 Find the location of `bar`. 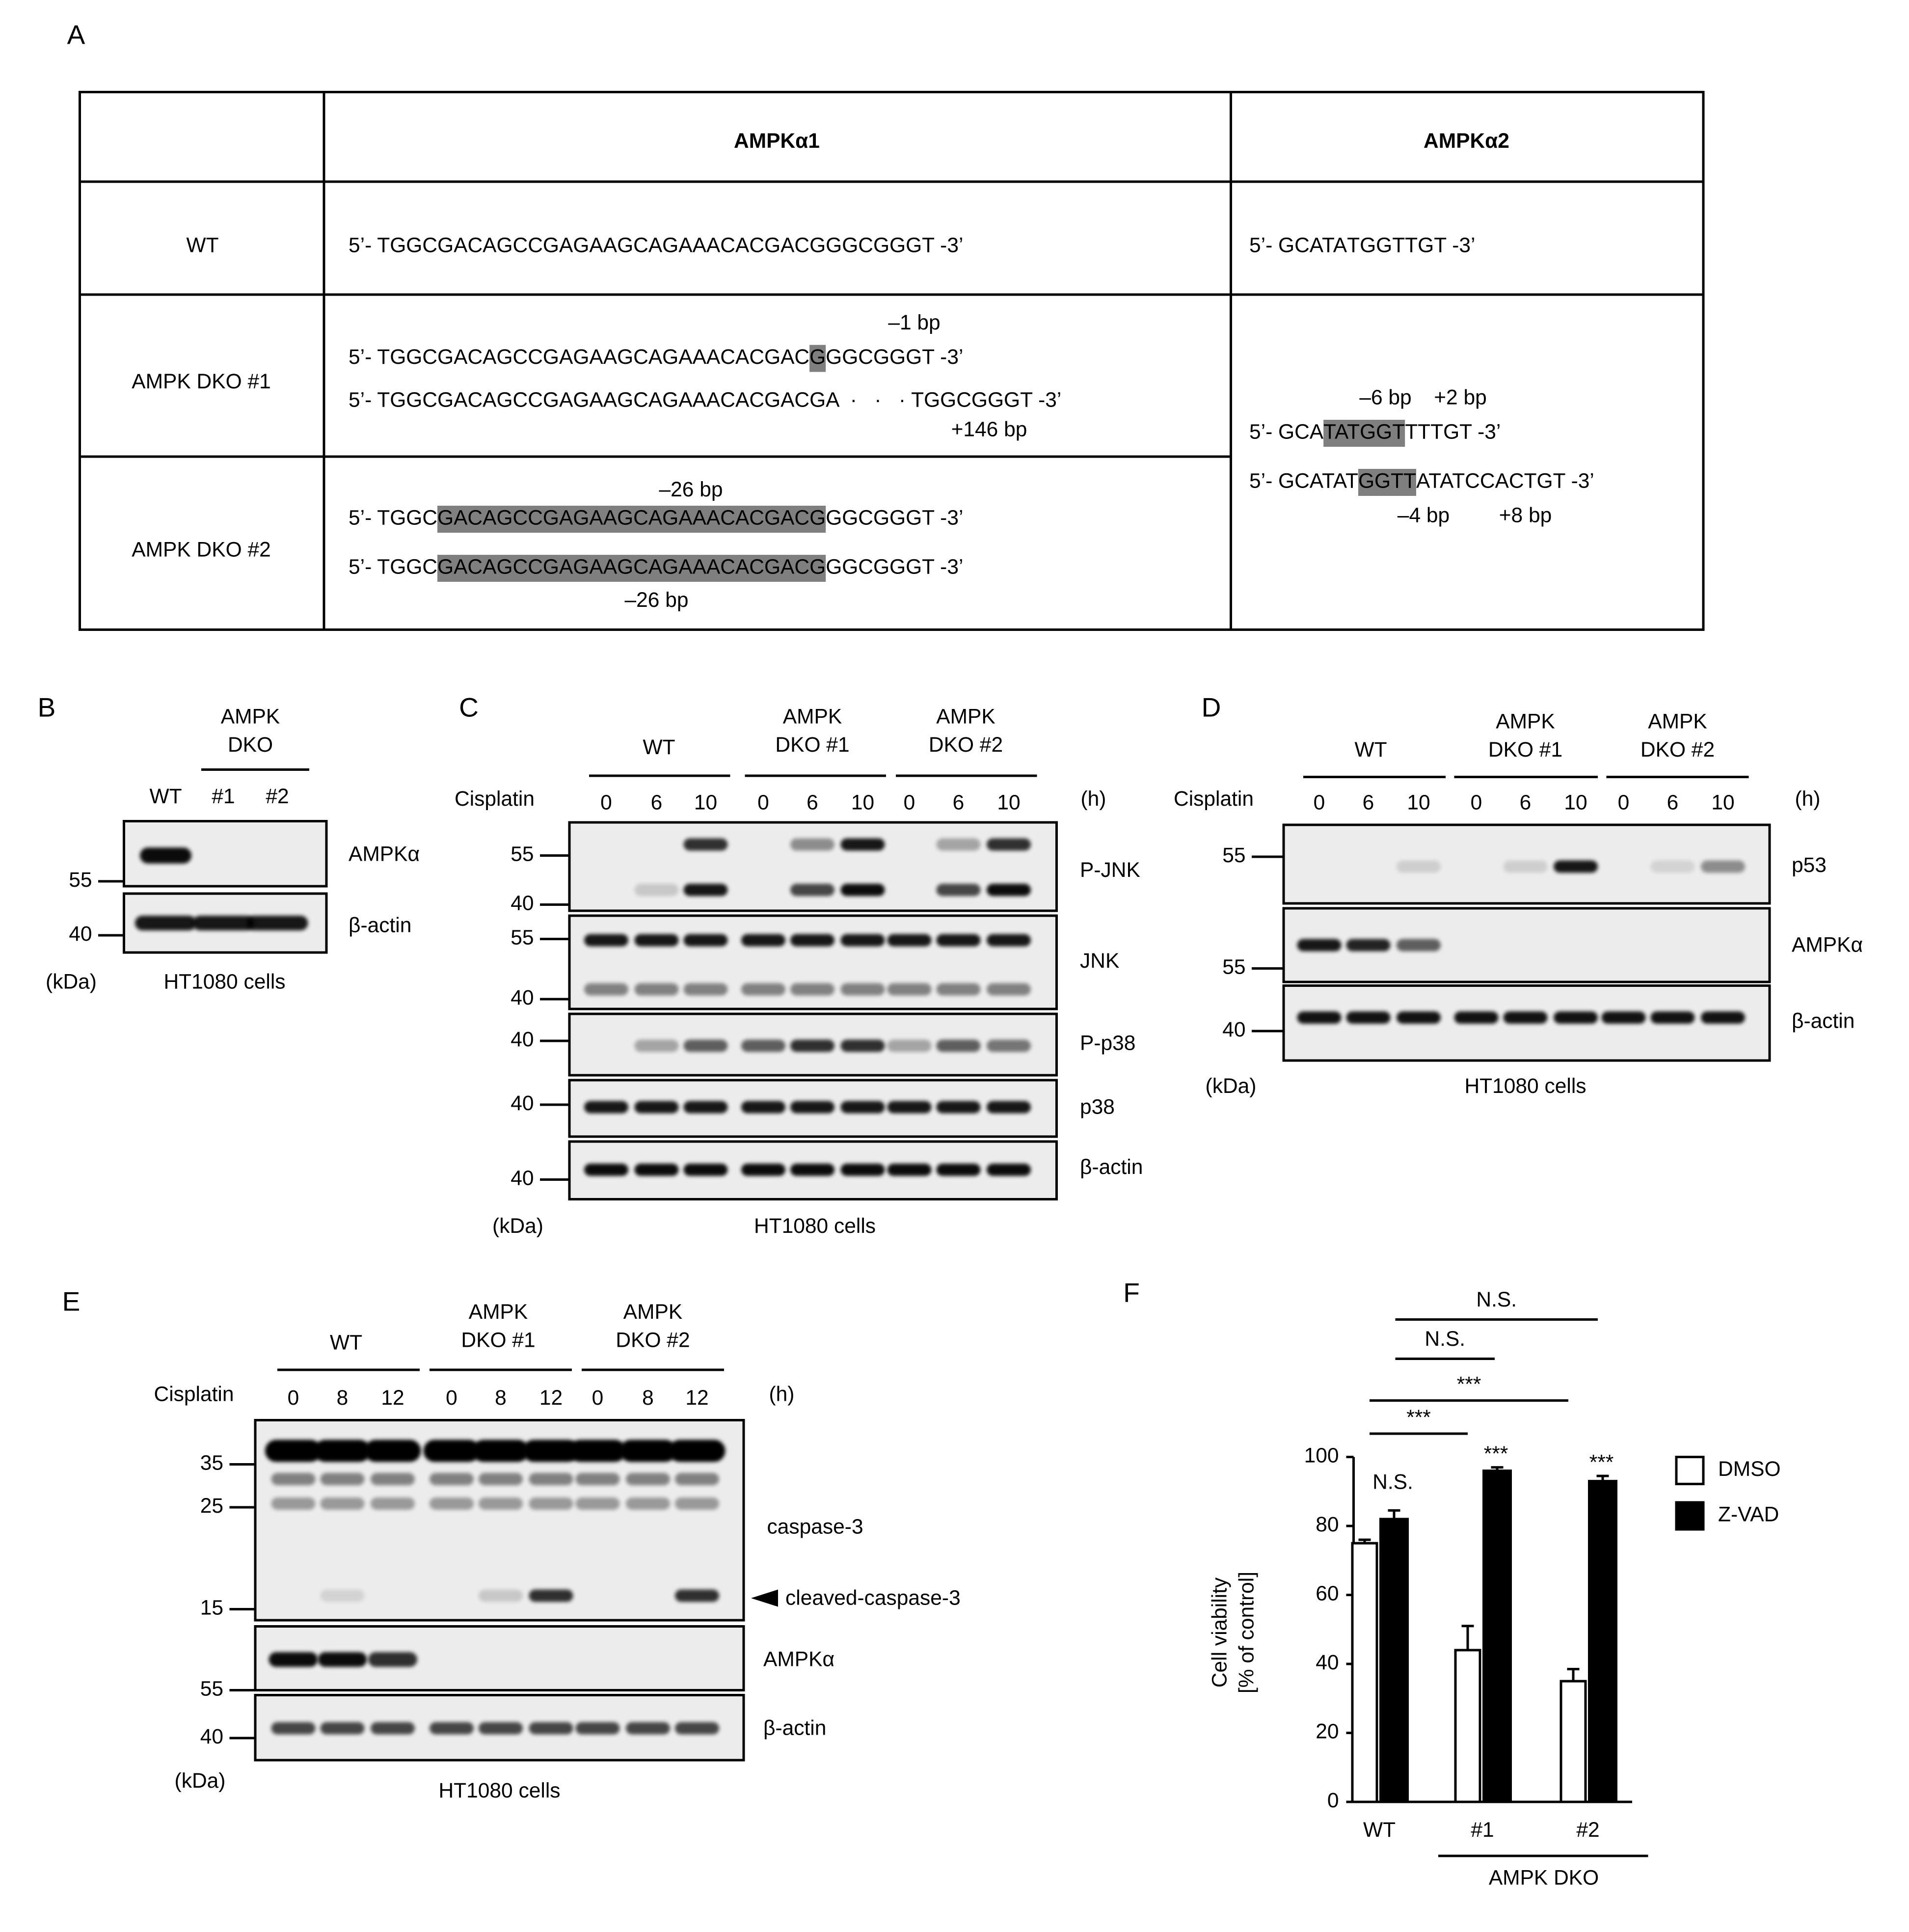

bar is located at coordinates (1603, 1641).